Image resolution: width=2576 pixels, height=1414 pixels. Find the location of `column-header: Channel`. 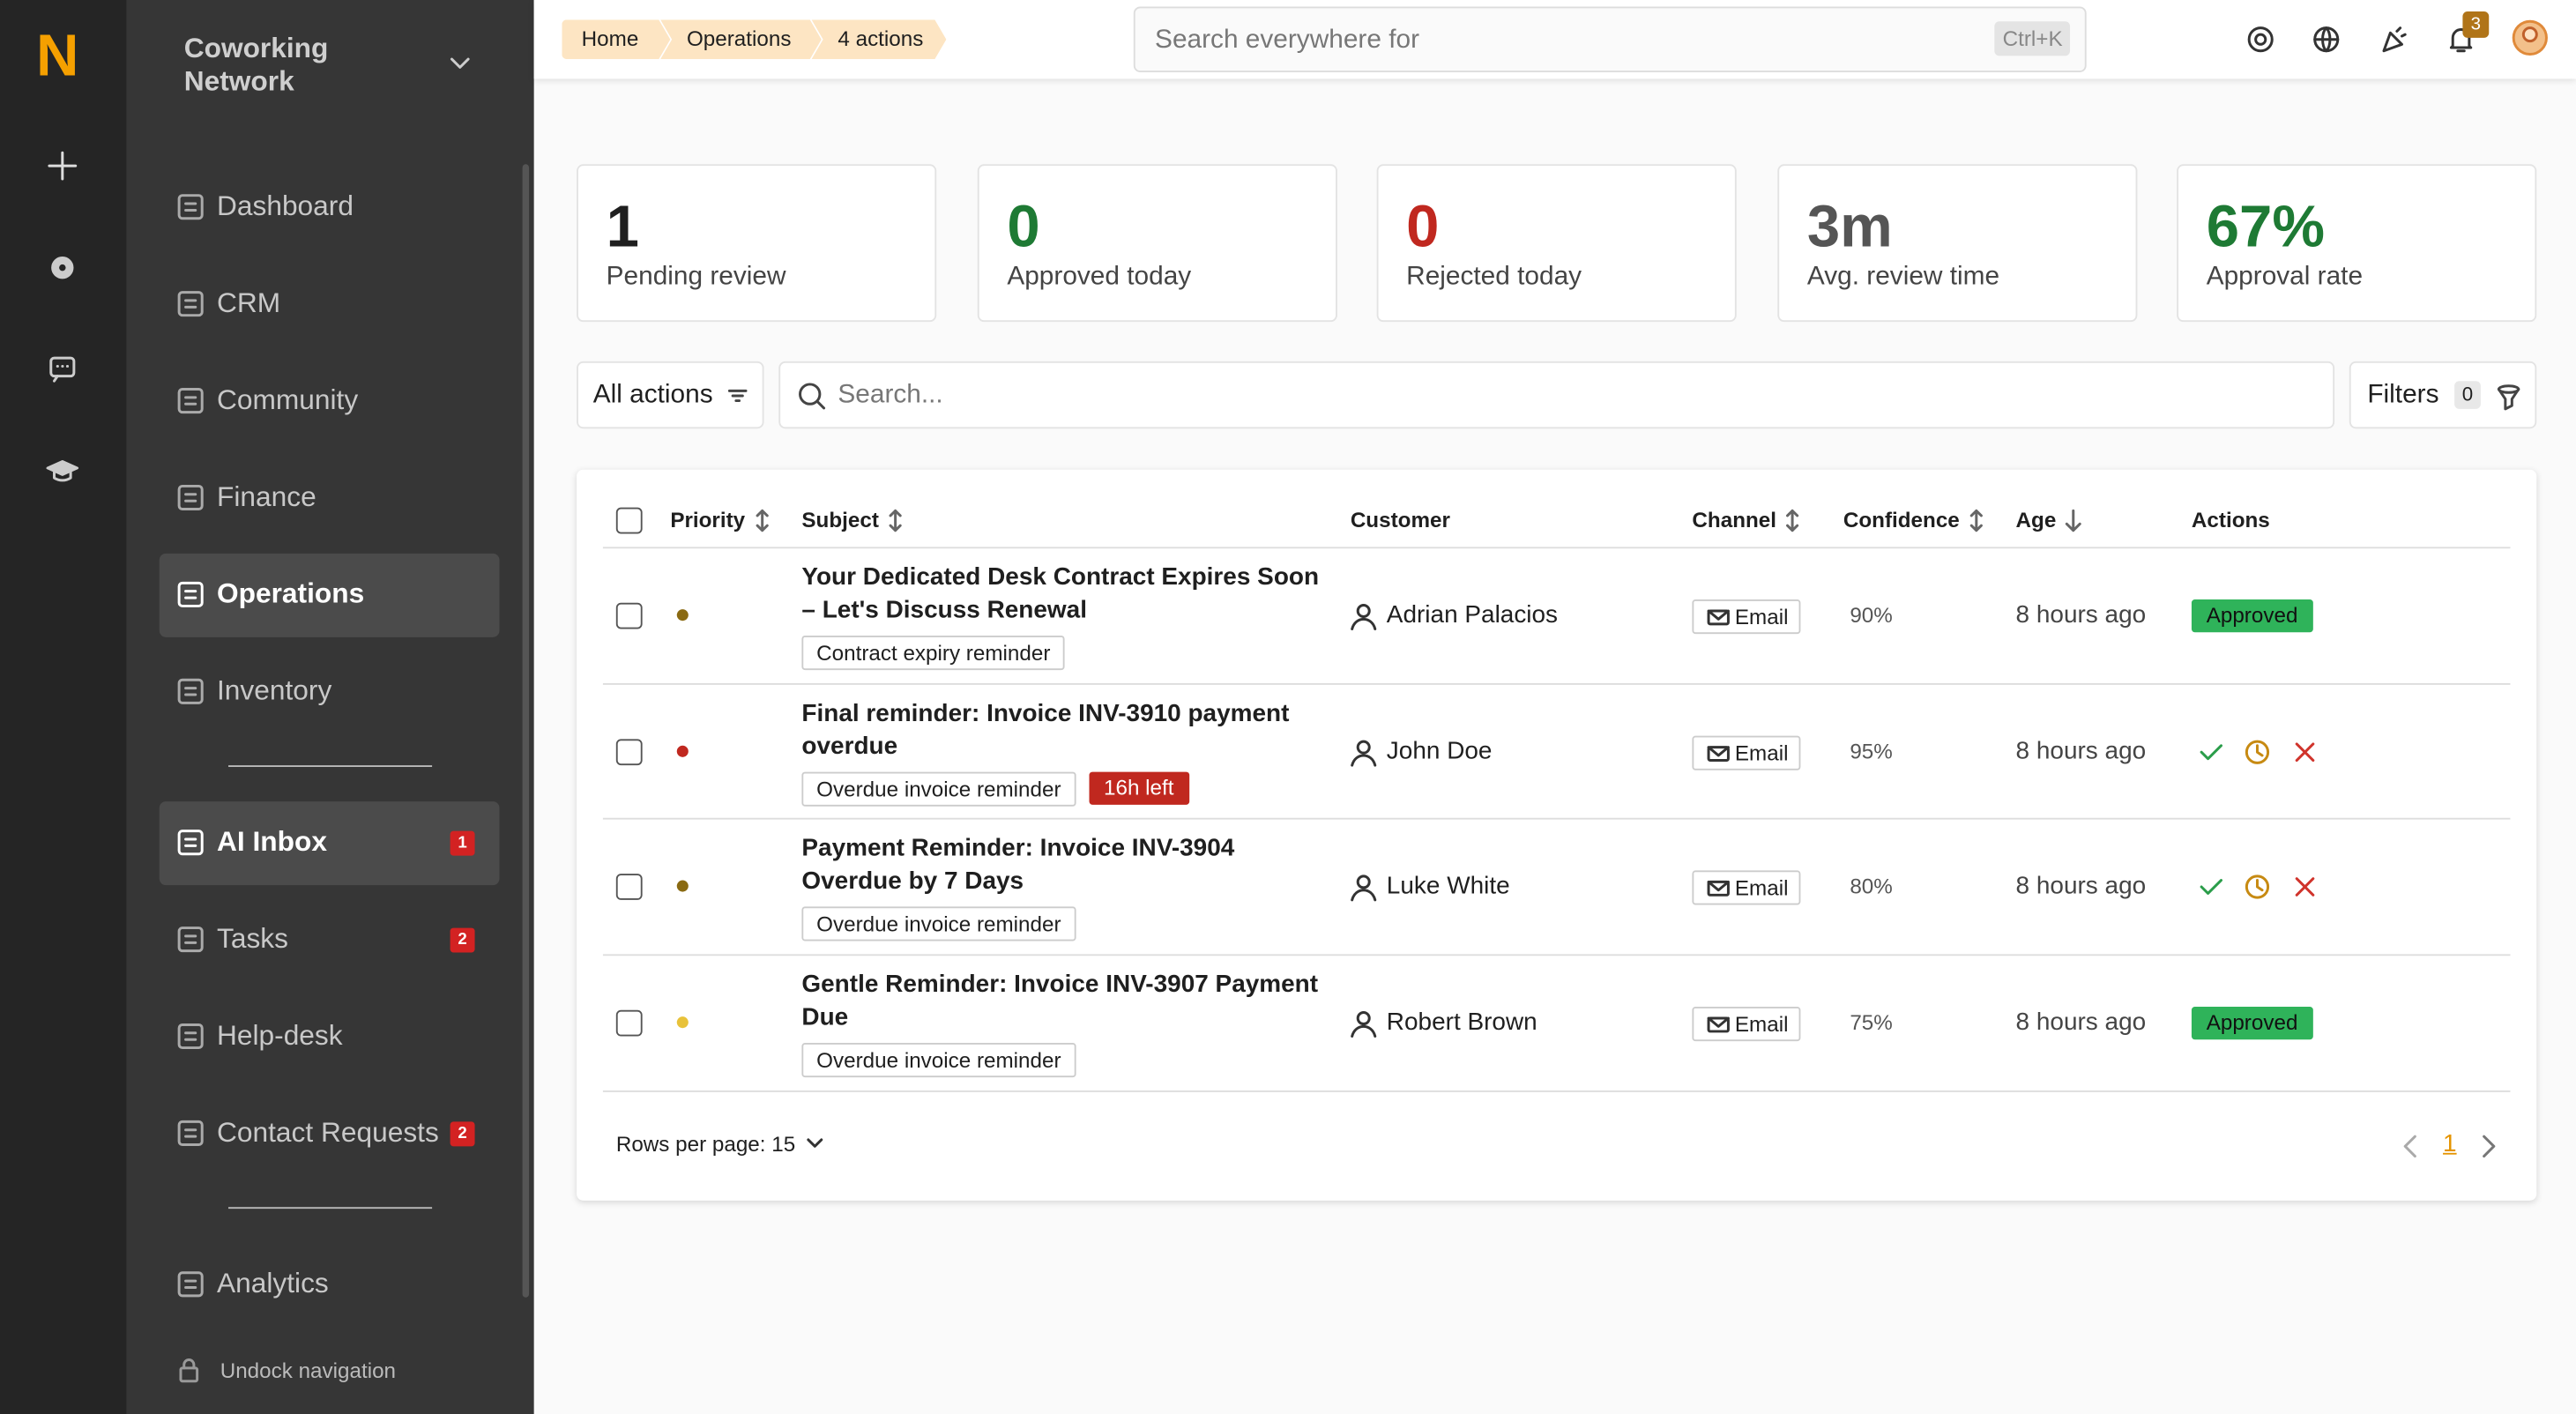

column-header: Channel is located at coordinates (1734, 520).